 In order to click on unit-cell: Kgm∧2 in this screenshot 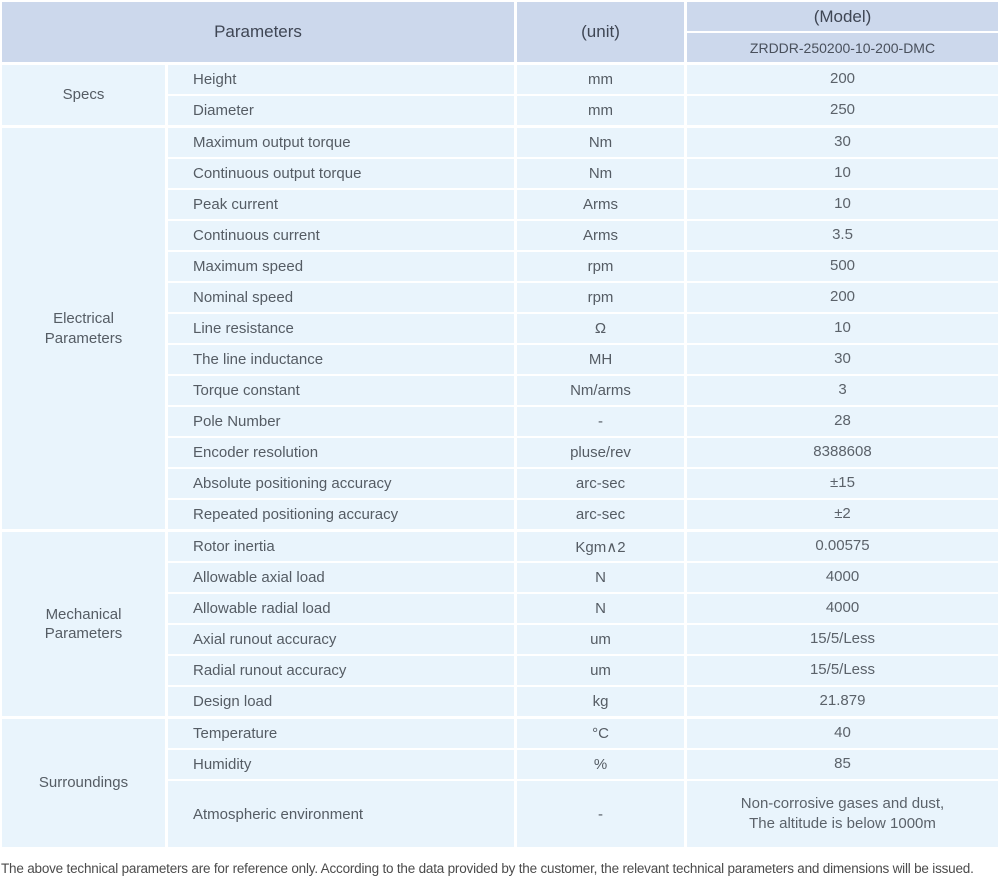, I will do `click(600, 546)`.